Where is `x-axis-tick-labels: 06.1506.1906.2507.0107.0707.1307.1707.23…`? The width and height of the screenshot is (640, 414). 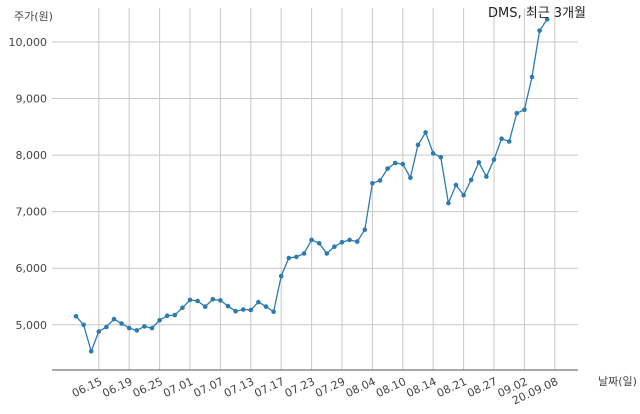
x-axis-tick-labels: 06.1506.1906.2507.0107.0707.1307.1707.23… is located at coordinates (315, 391).